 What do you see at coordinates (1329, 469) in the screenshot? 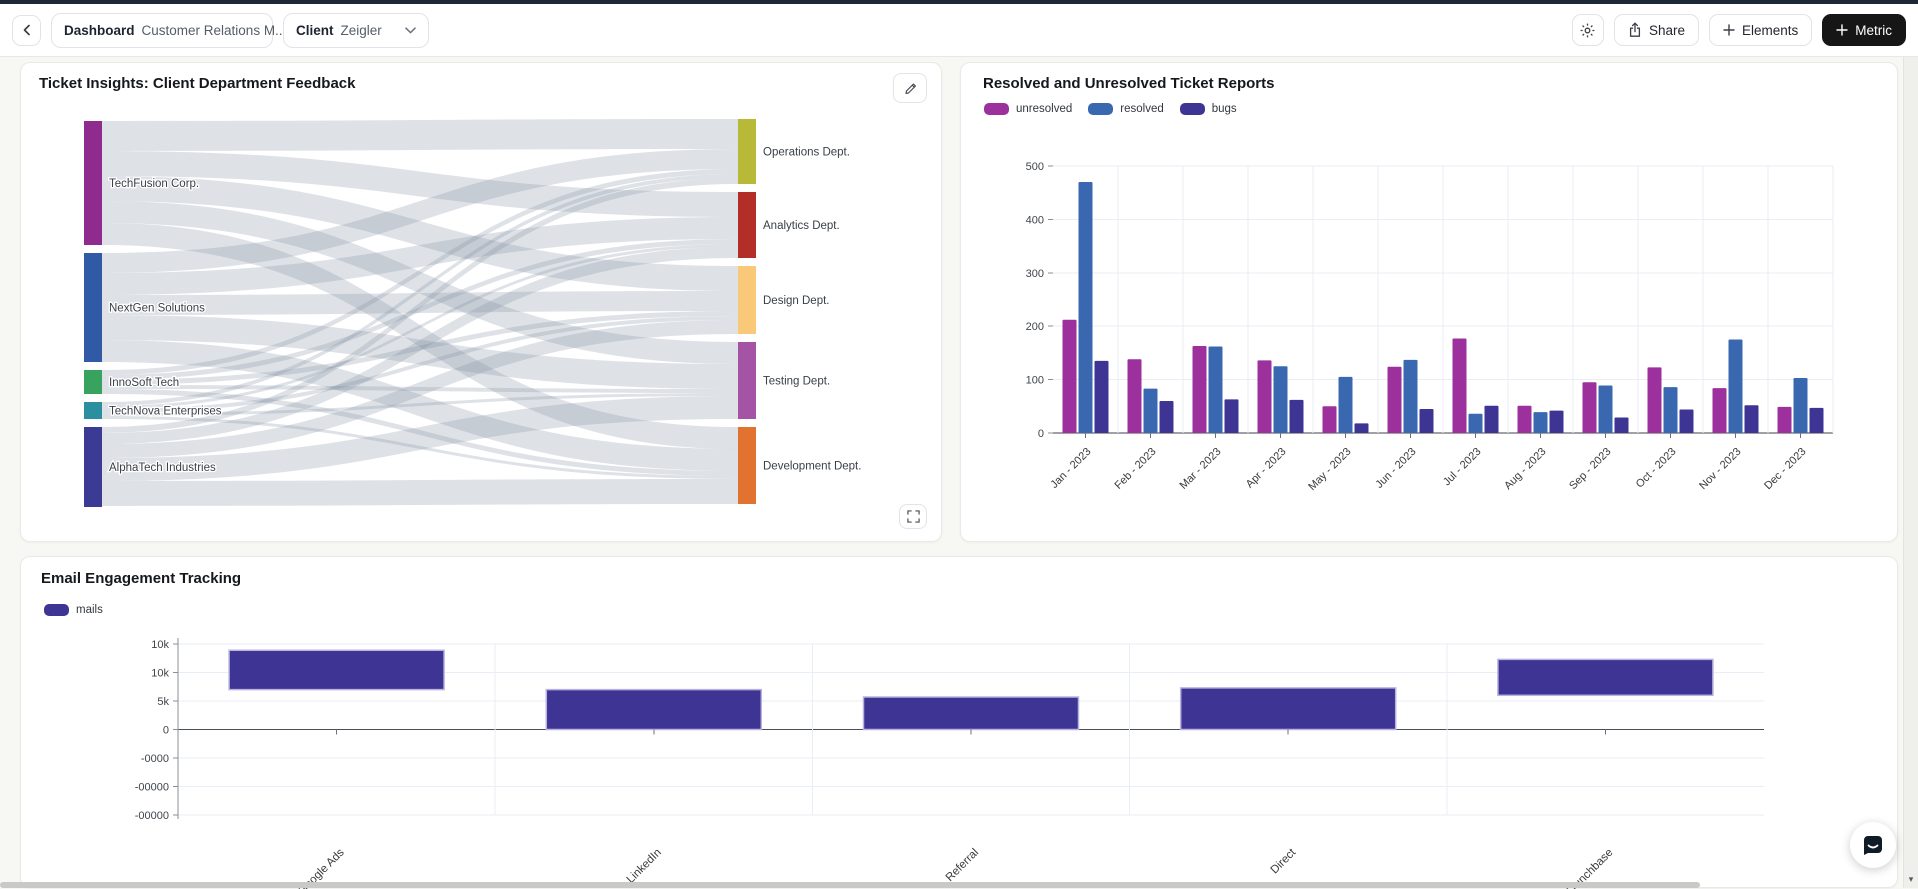
I see `x-tick-label: May - 2023` at bounding box center [1329, 469].